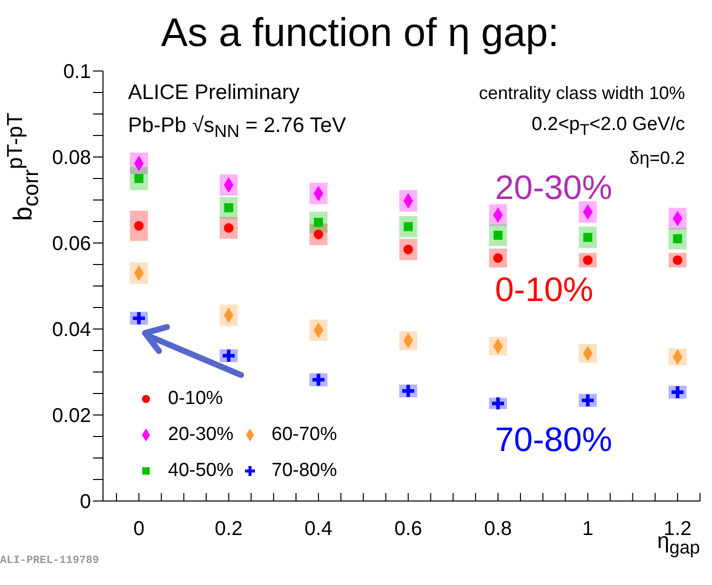 Image resolution: width=712 pixels, height=585 pixels. Describe the element at coordinates (608, 127) in the screenshot. I see `annotation: 0.2<p$_{T}$<2.0 GeV/c` at that location.